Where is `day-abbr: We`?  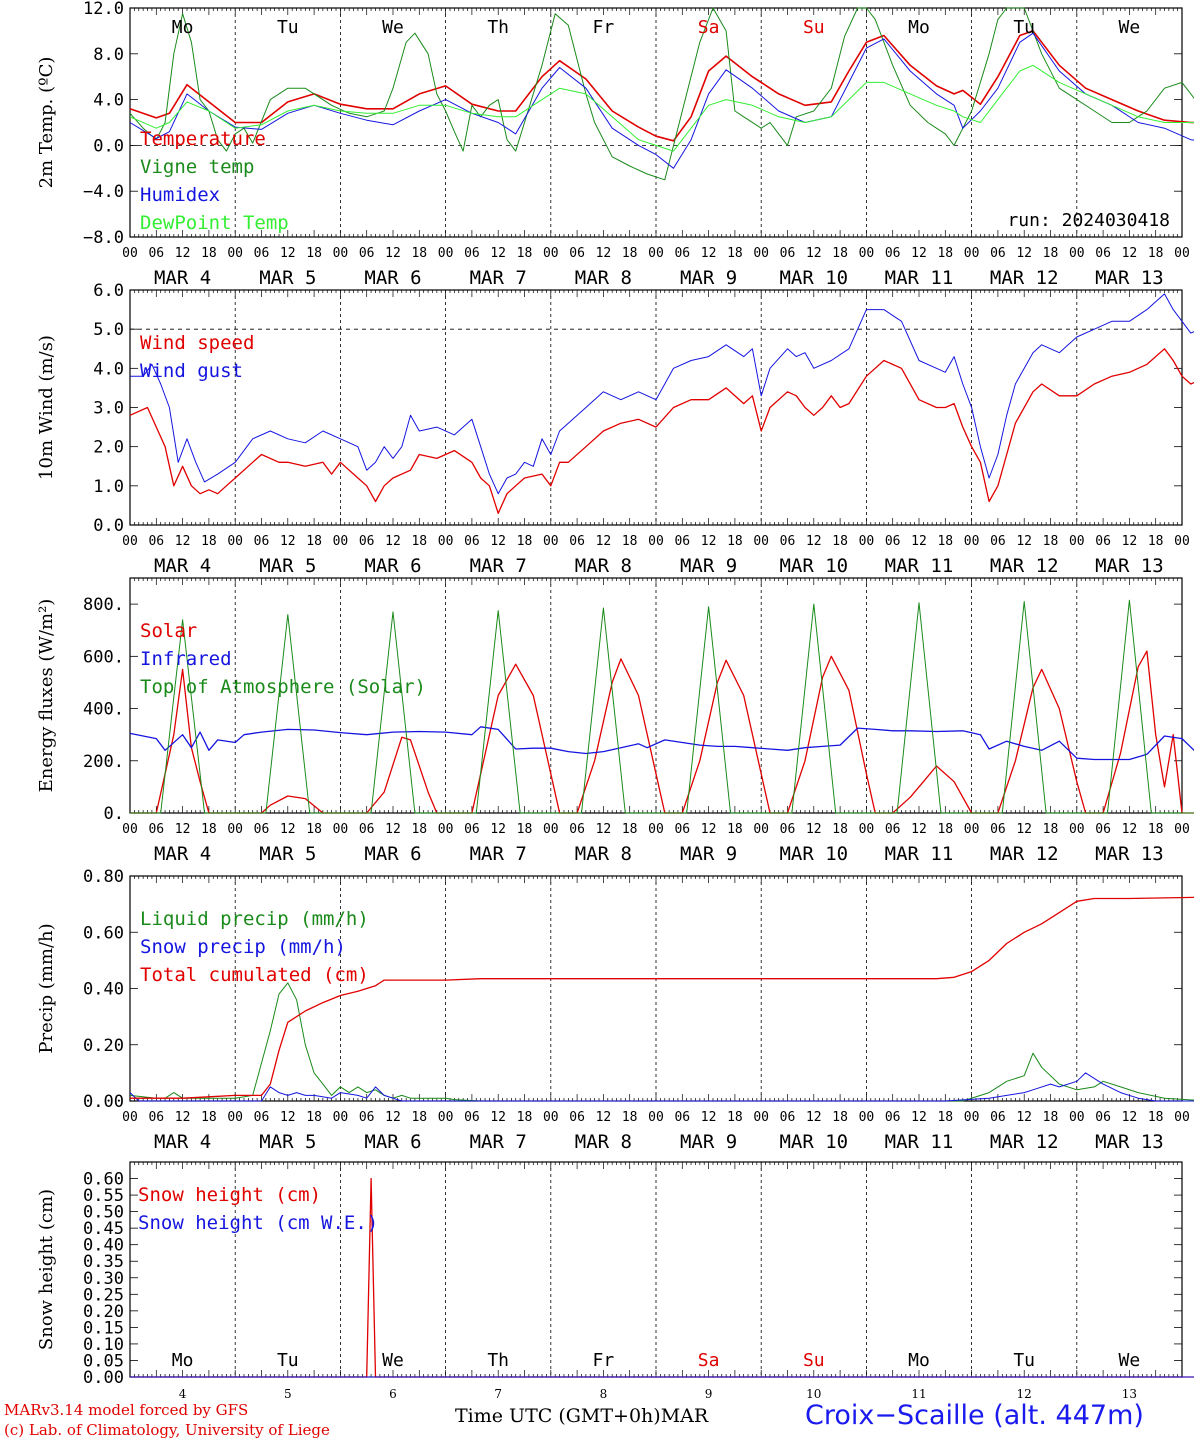
day-abbr: We is located at coordinates (393, 27).